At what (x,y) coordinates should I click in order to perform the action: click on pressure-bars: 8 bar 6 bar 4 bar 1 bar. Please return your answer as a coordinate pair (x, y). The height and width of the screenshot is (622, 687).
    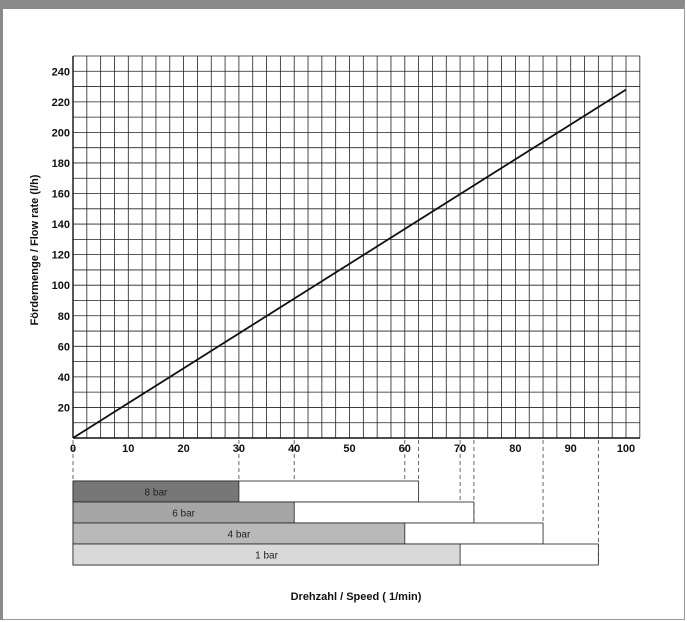
    Looking at the image, I should click on (335, 523).